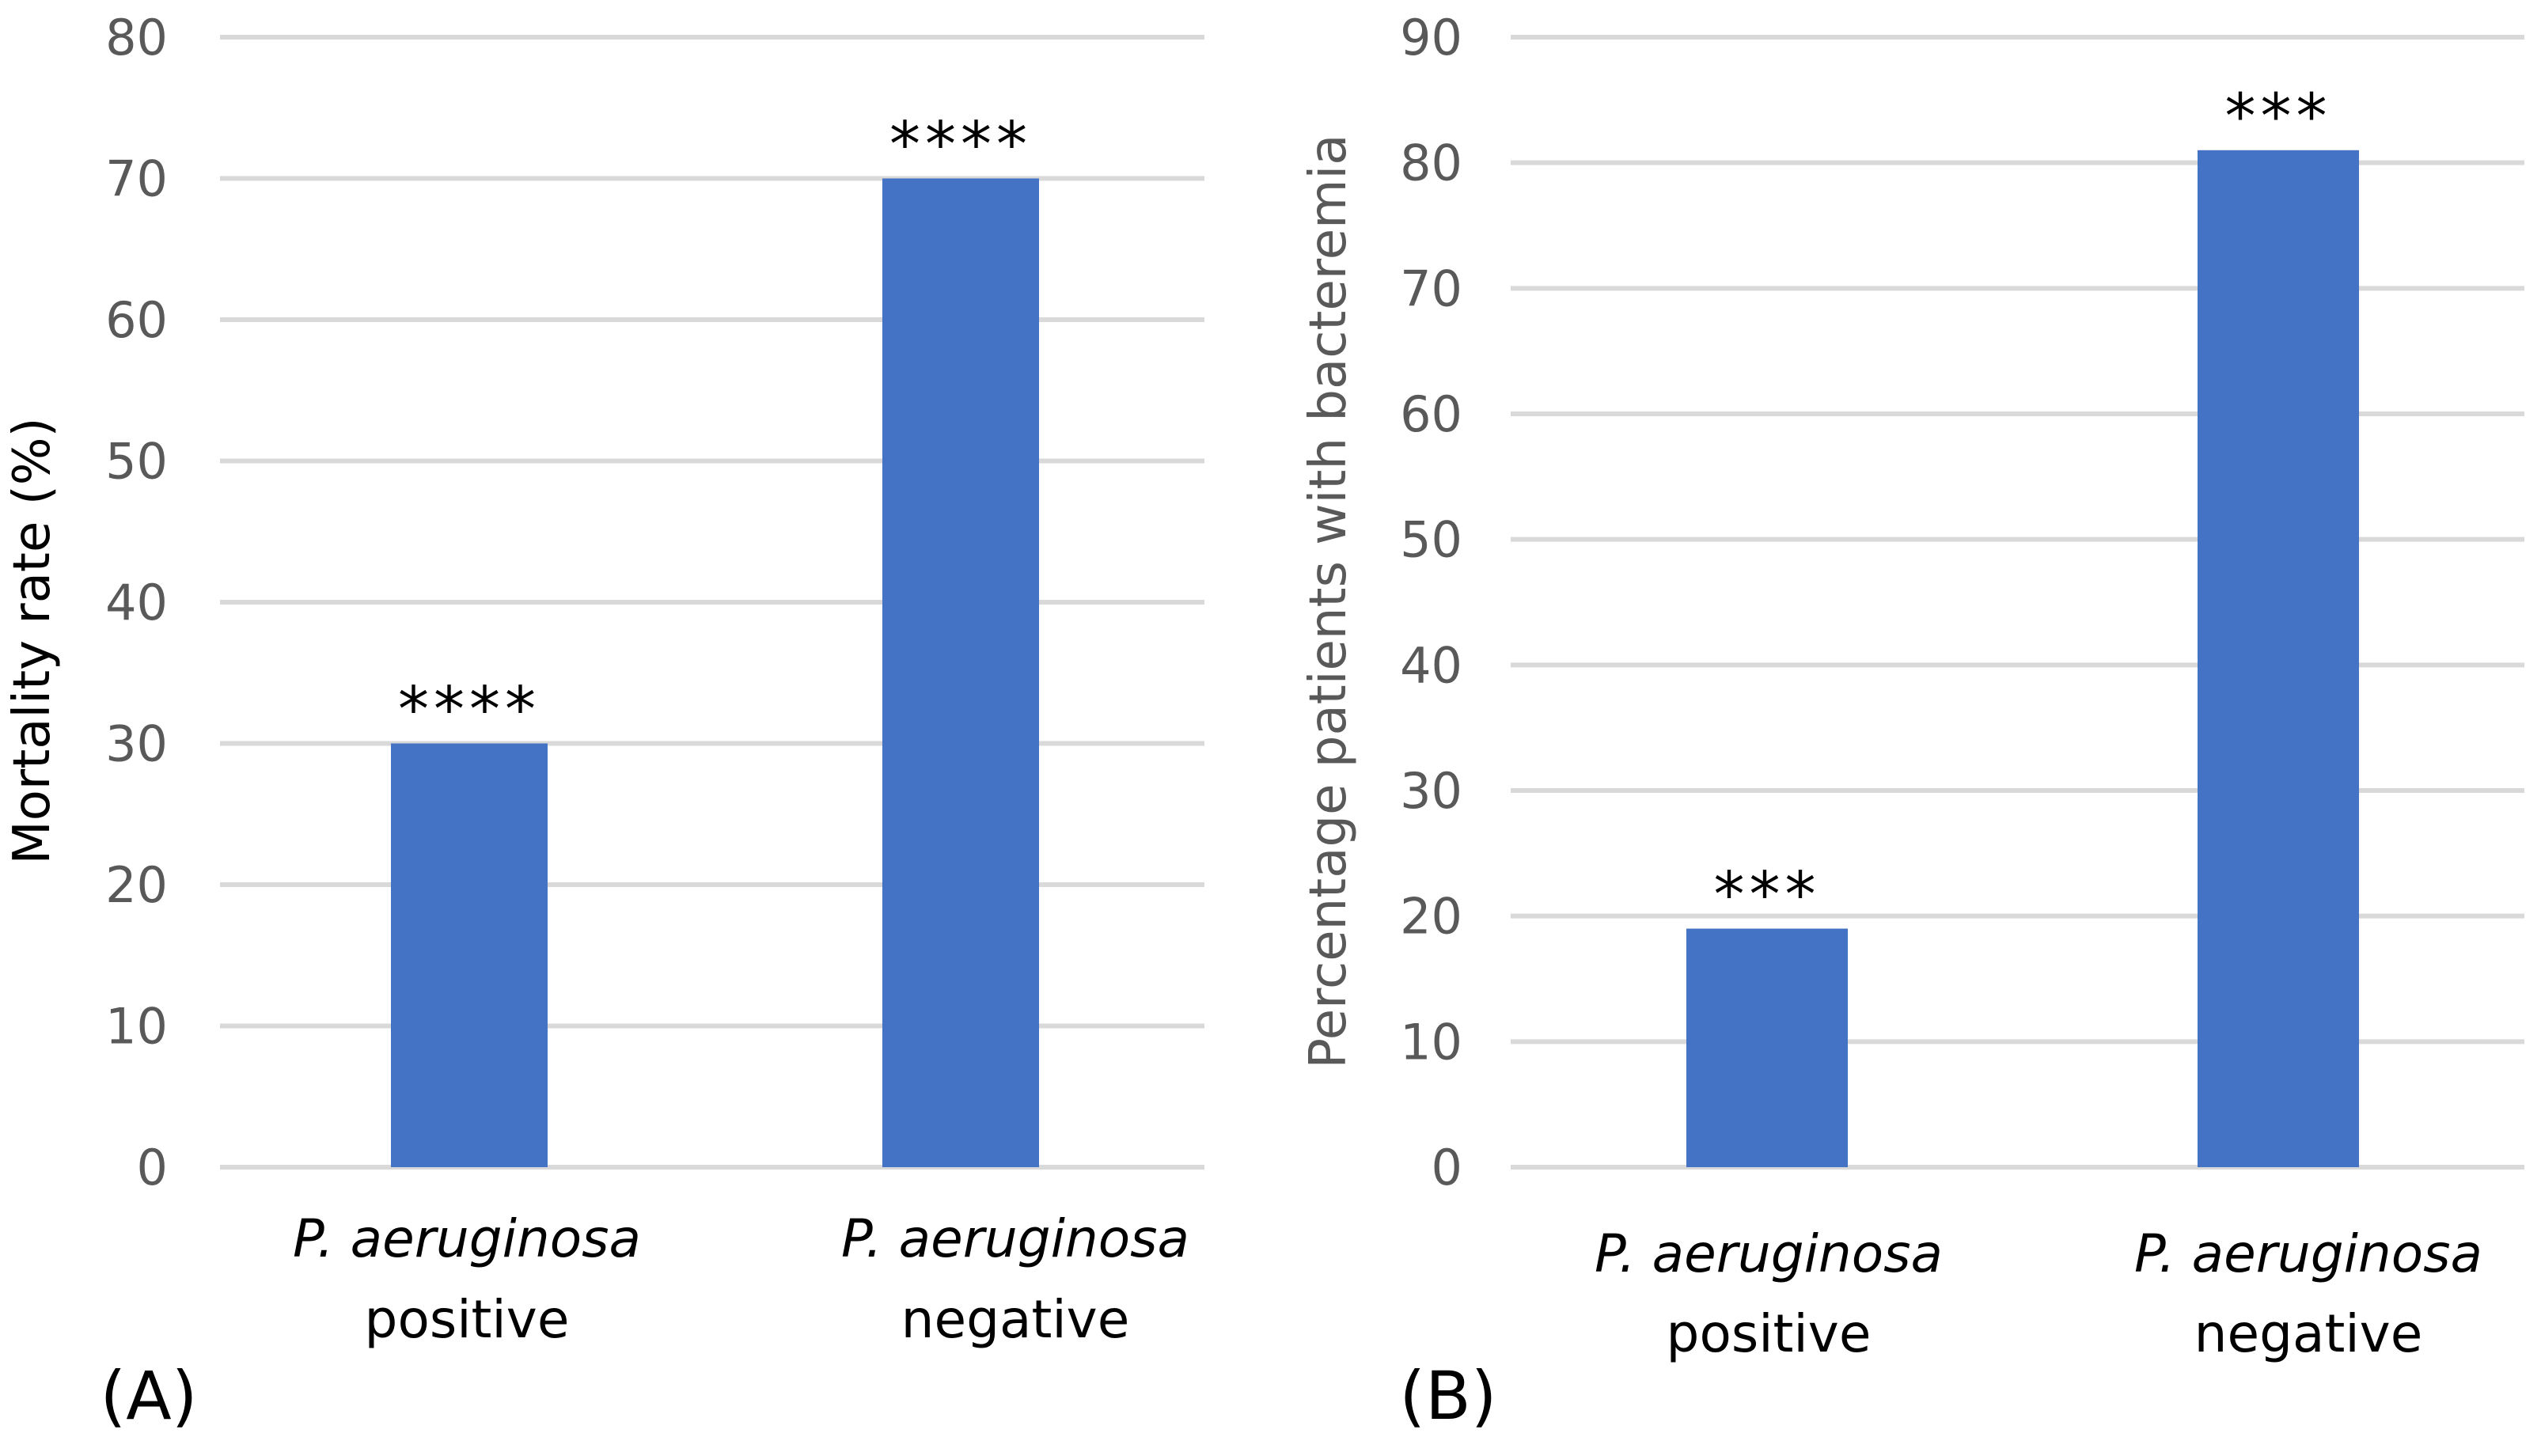 The image size is (2541, 1456). I want to click on panel-label: (B), so click(1448, 1396).